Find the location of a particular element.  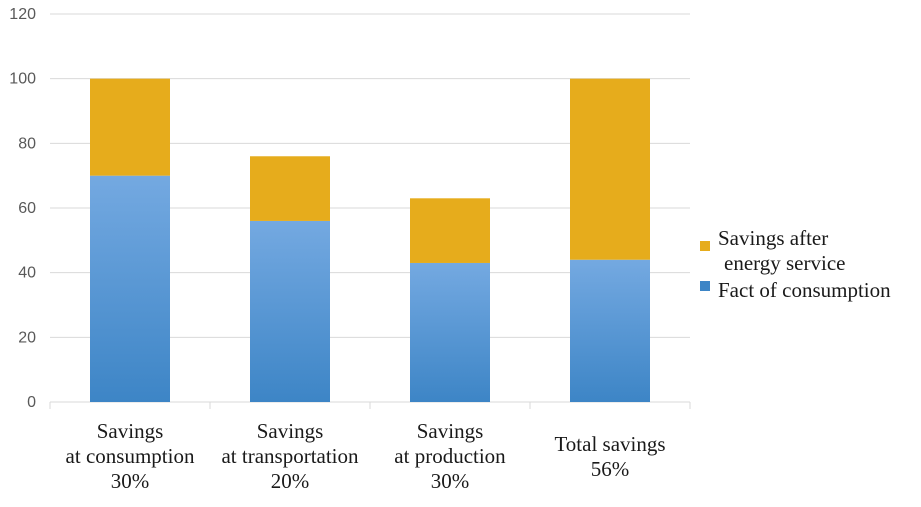

y-axis-tick-labels: 0 20 40 60 80 100 120 is located at coordinates (22, 208).